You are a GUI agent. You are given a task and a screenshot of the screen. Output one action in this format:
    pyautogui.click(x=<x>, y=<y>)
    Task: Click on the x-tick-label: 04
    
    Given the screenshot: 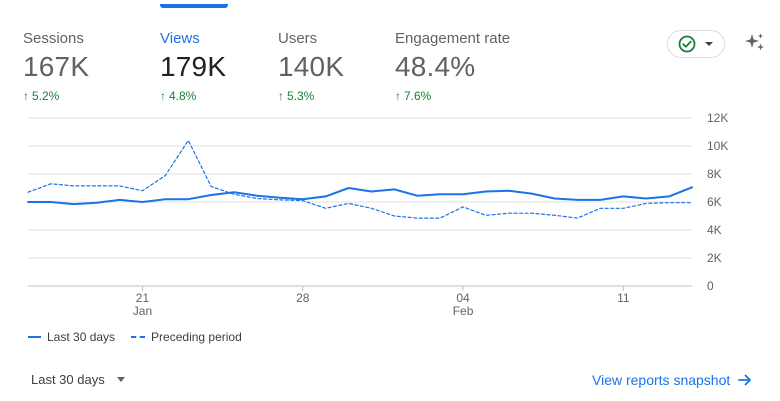 What is the action you would take?
    pyautogui.click(x=463, y=298)
    